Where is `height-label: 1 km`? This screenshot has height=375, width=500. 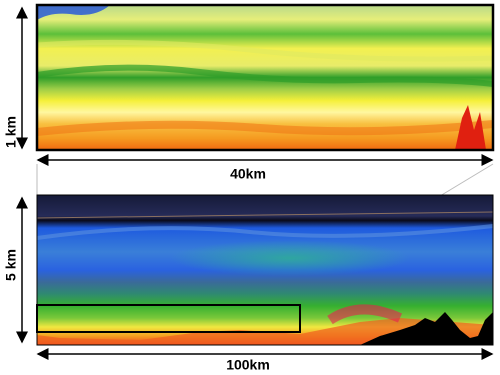 height-label: 1 km is located at coordinates (11, 132).